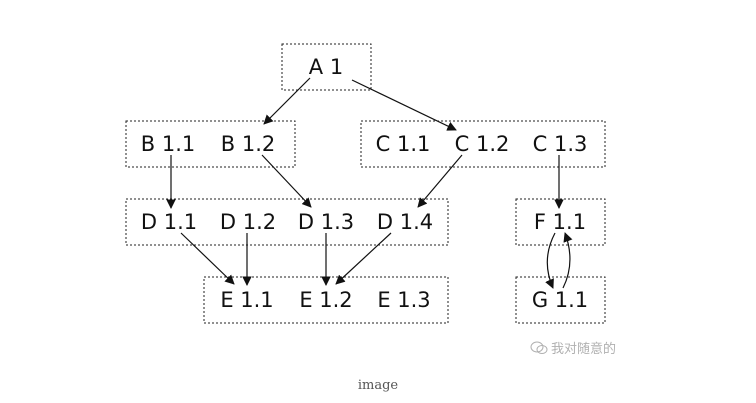 The image size is (756, 403). Describe the element at coordinates (326, 222) in the screenshot. I see `node-d-1-3: D 1.3` at that location.